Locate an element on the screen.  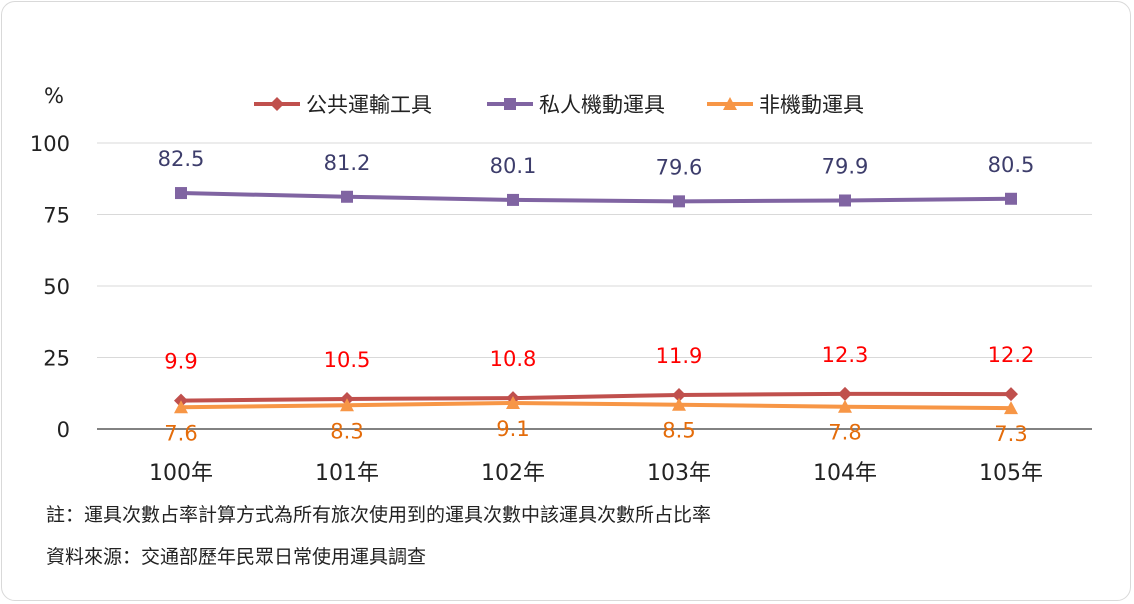
data-label: 10.8 is located at coordinates (513, 359).